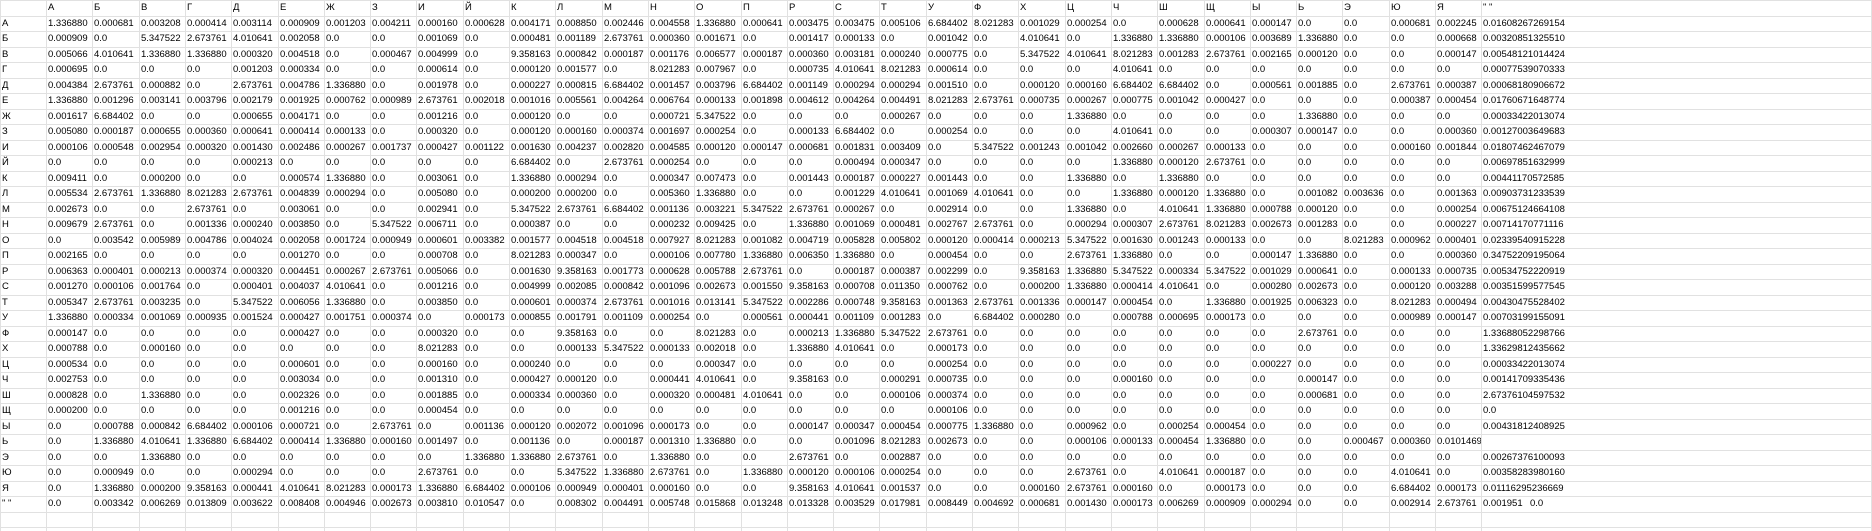  Describe the element at coordinates (438, 503) in the screenshot. I see `table-cell: 0.003810` at that location.